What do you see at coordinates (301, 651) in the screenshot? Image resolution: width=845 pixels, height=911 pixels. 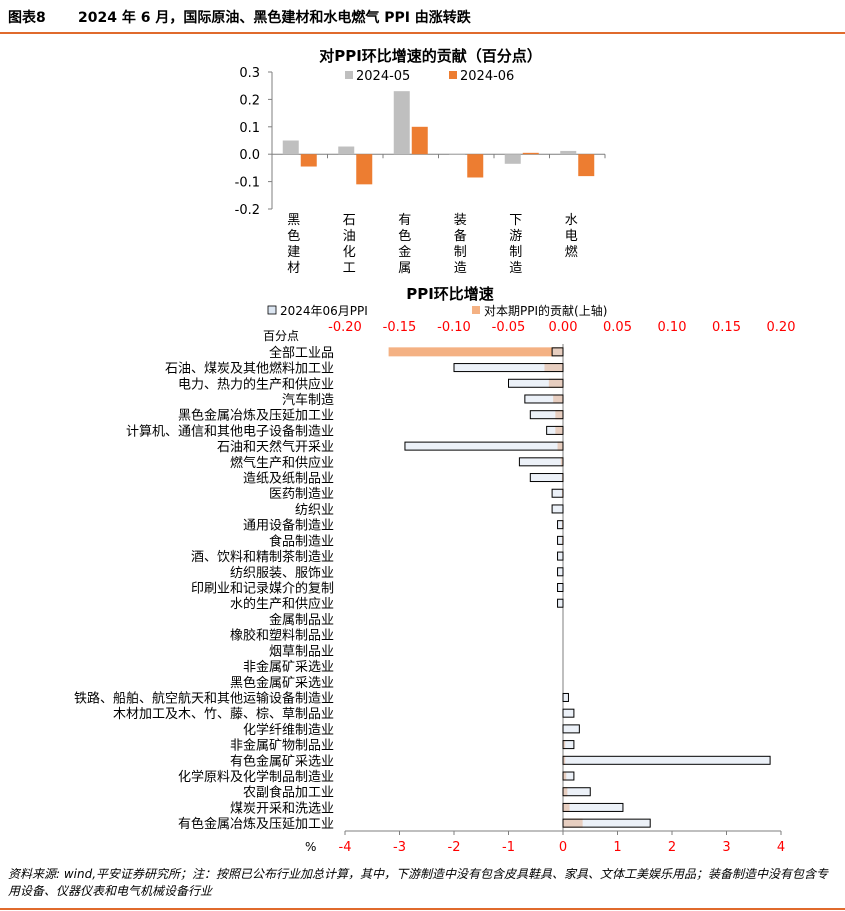 I see `industry-label: 烟草制品业` at bounding box center [301, 651].